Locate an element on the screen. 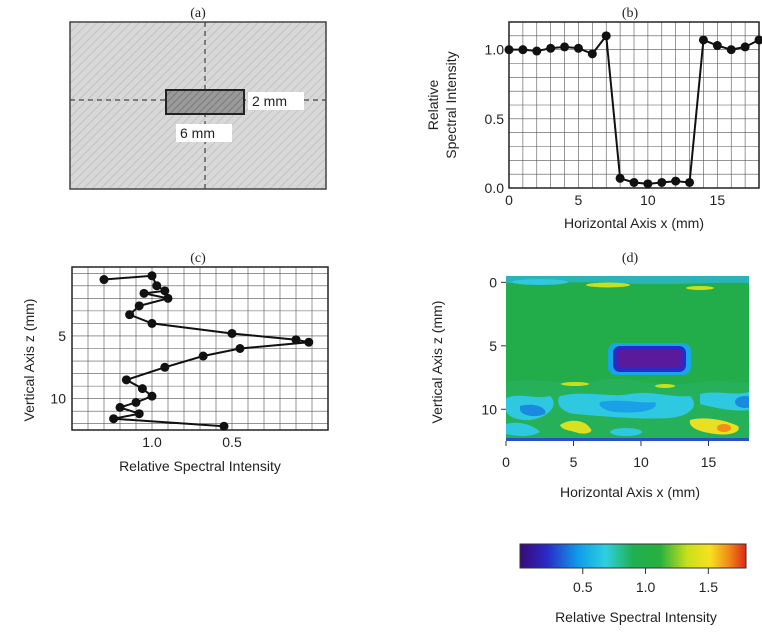 The height and width of the screenshot is (637, 762). panel-c-ylabel: Vertical Axis z (mm) is located at coordinates (29, 360).